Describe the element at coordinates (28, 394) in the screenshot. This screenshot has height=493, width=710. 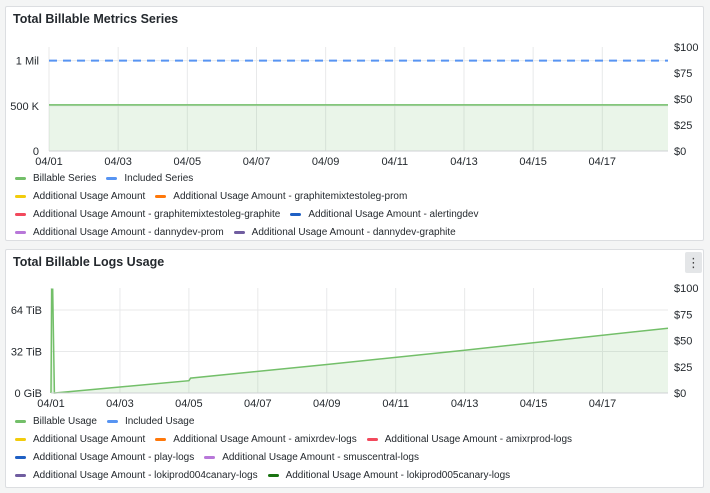
I see `y-left-tick-label: 0 GiB` at that location.